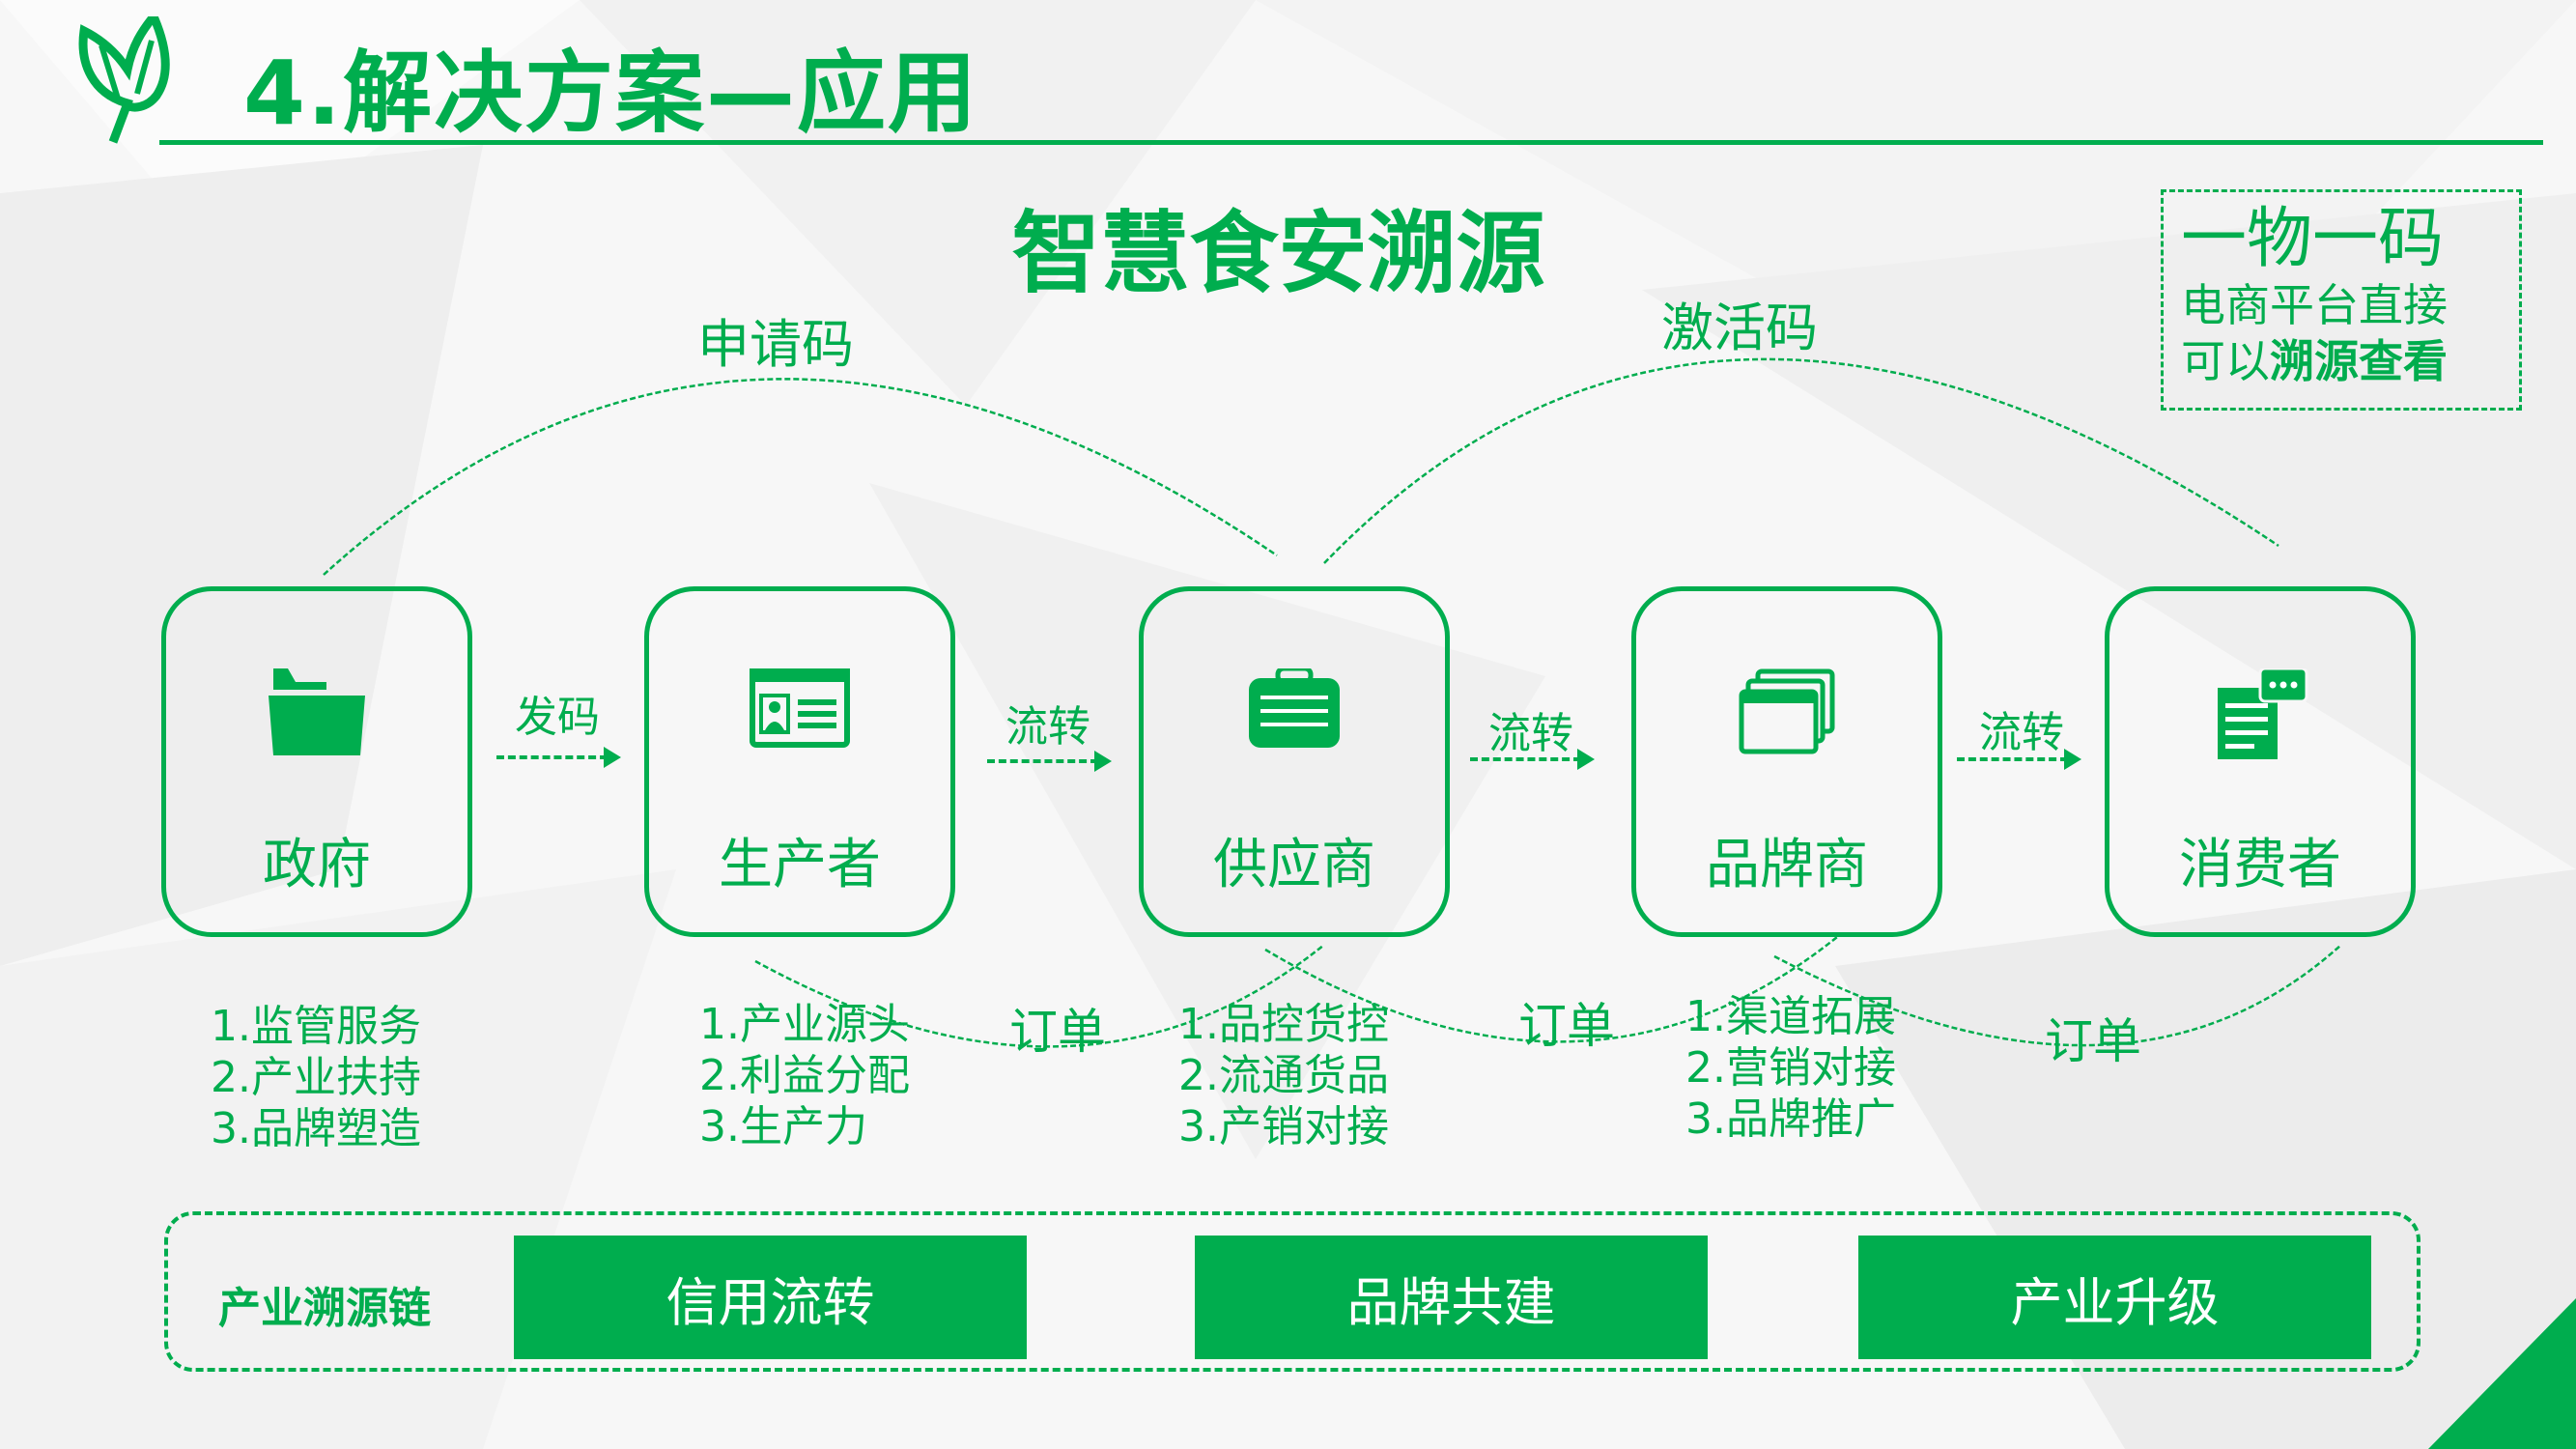 The width and height of the screenshot is (2576, 1449). Describe the element at coordinates (324, 1308) in the screenshot. I see `chain-label: 产业溯源链` at that location.